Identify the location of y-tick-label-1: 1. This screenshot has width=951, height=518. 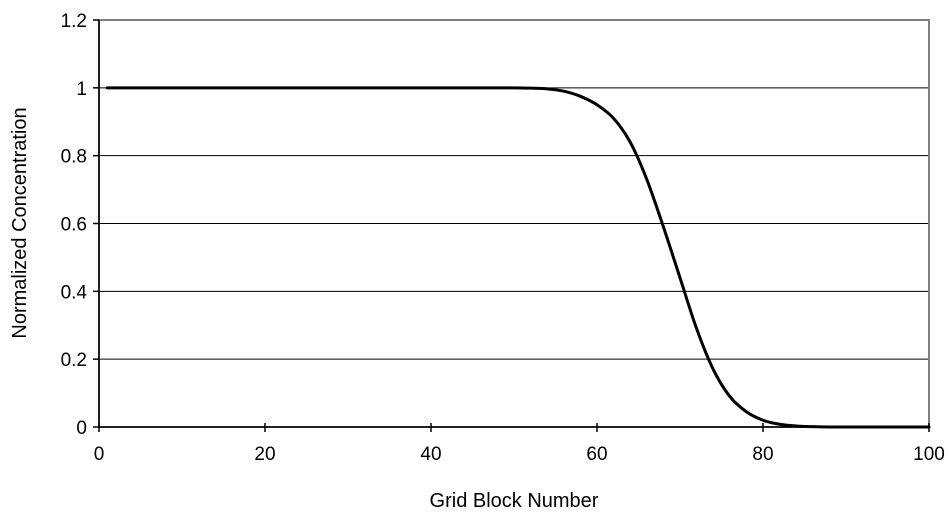
(81, 89).